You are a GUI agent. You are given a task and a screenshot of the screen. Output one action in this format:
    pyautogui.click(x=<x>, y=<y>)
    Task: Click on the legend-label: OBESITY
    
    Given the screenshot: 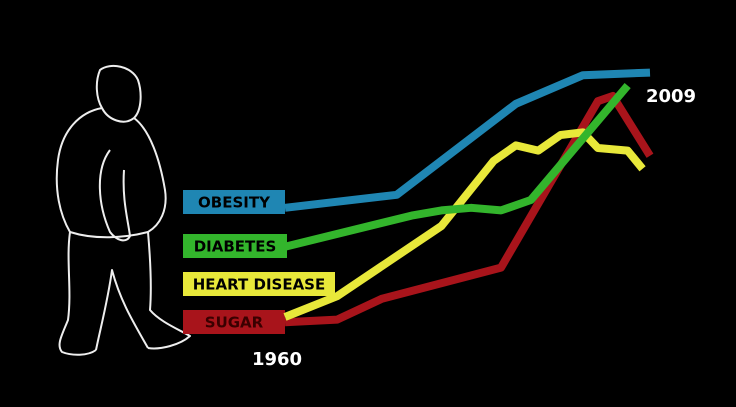 What is the action you would take?
    pyautogui.click(x=234, y=203)
    